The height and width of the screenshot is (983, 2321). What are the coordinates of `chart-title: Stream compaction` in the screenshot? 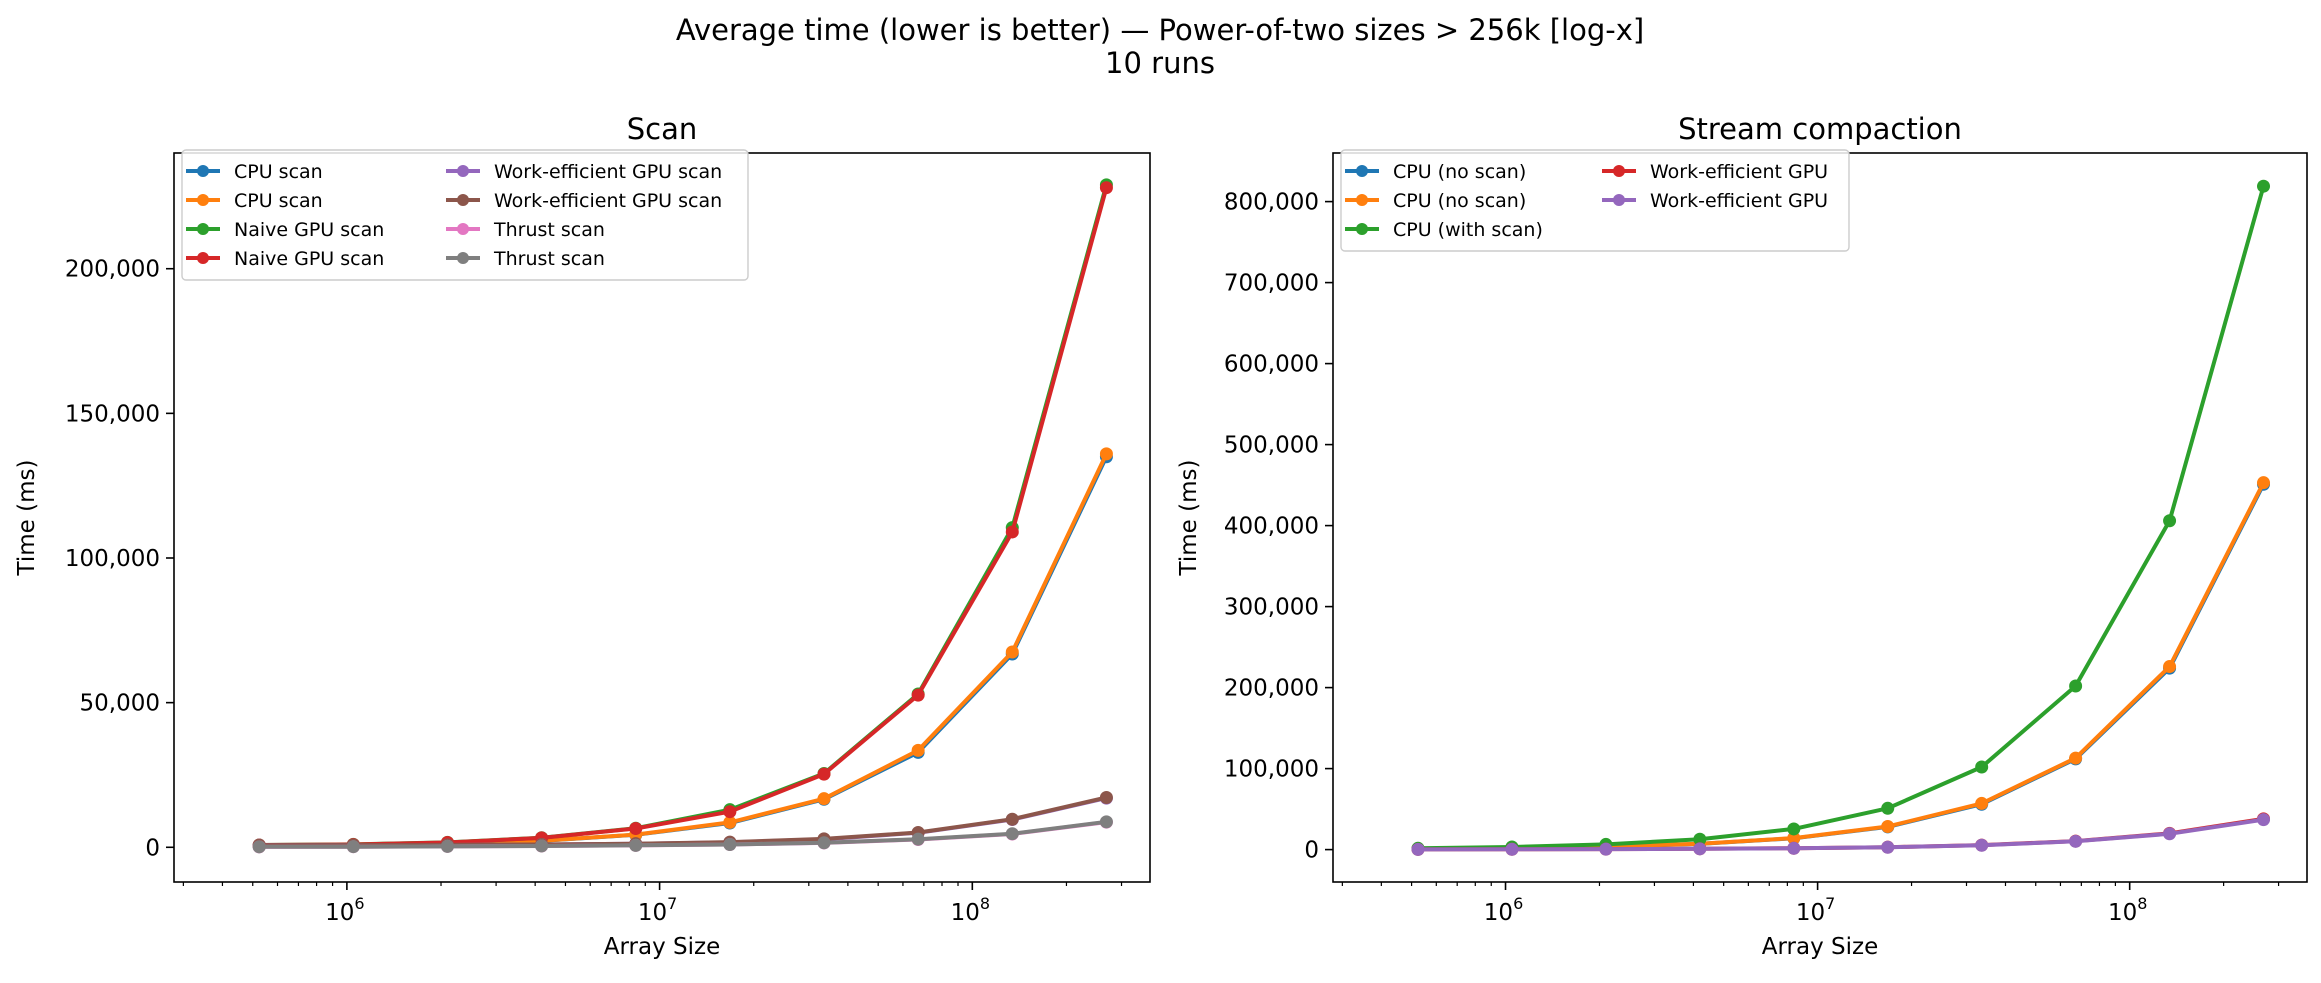 It's located at (1820, 129).